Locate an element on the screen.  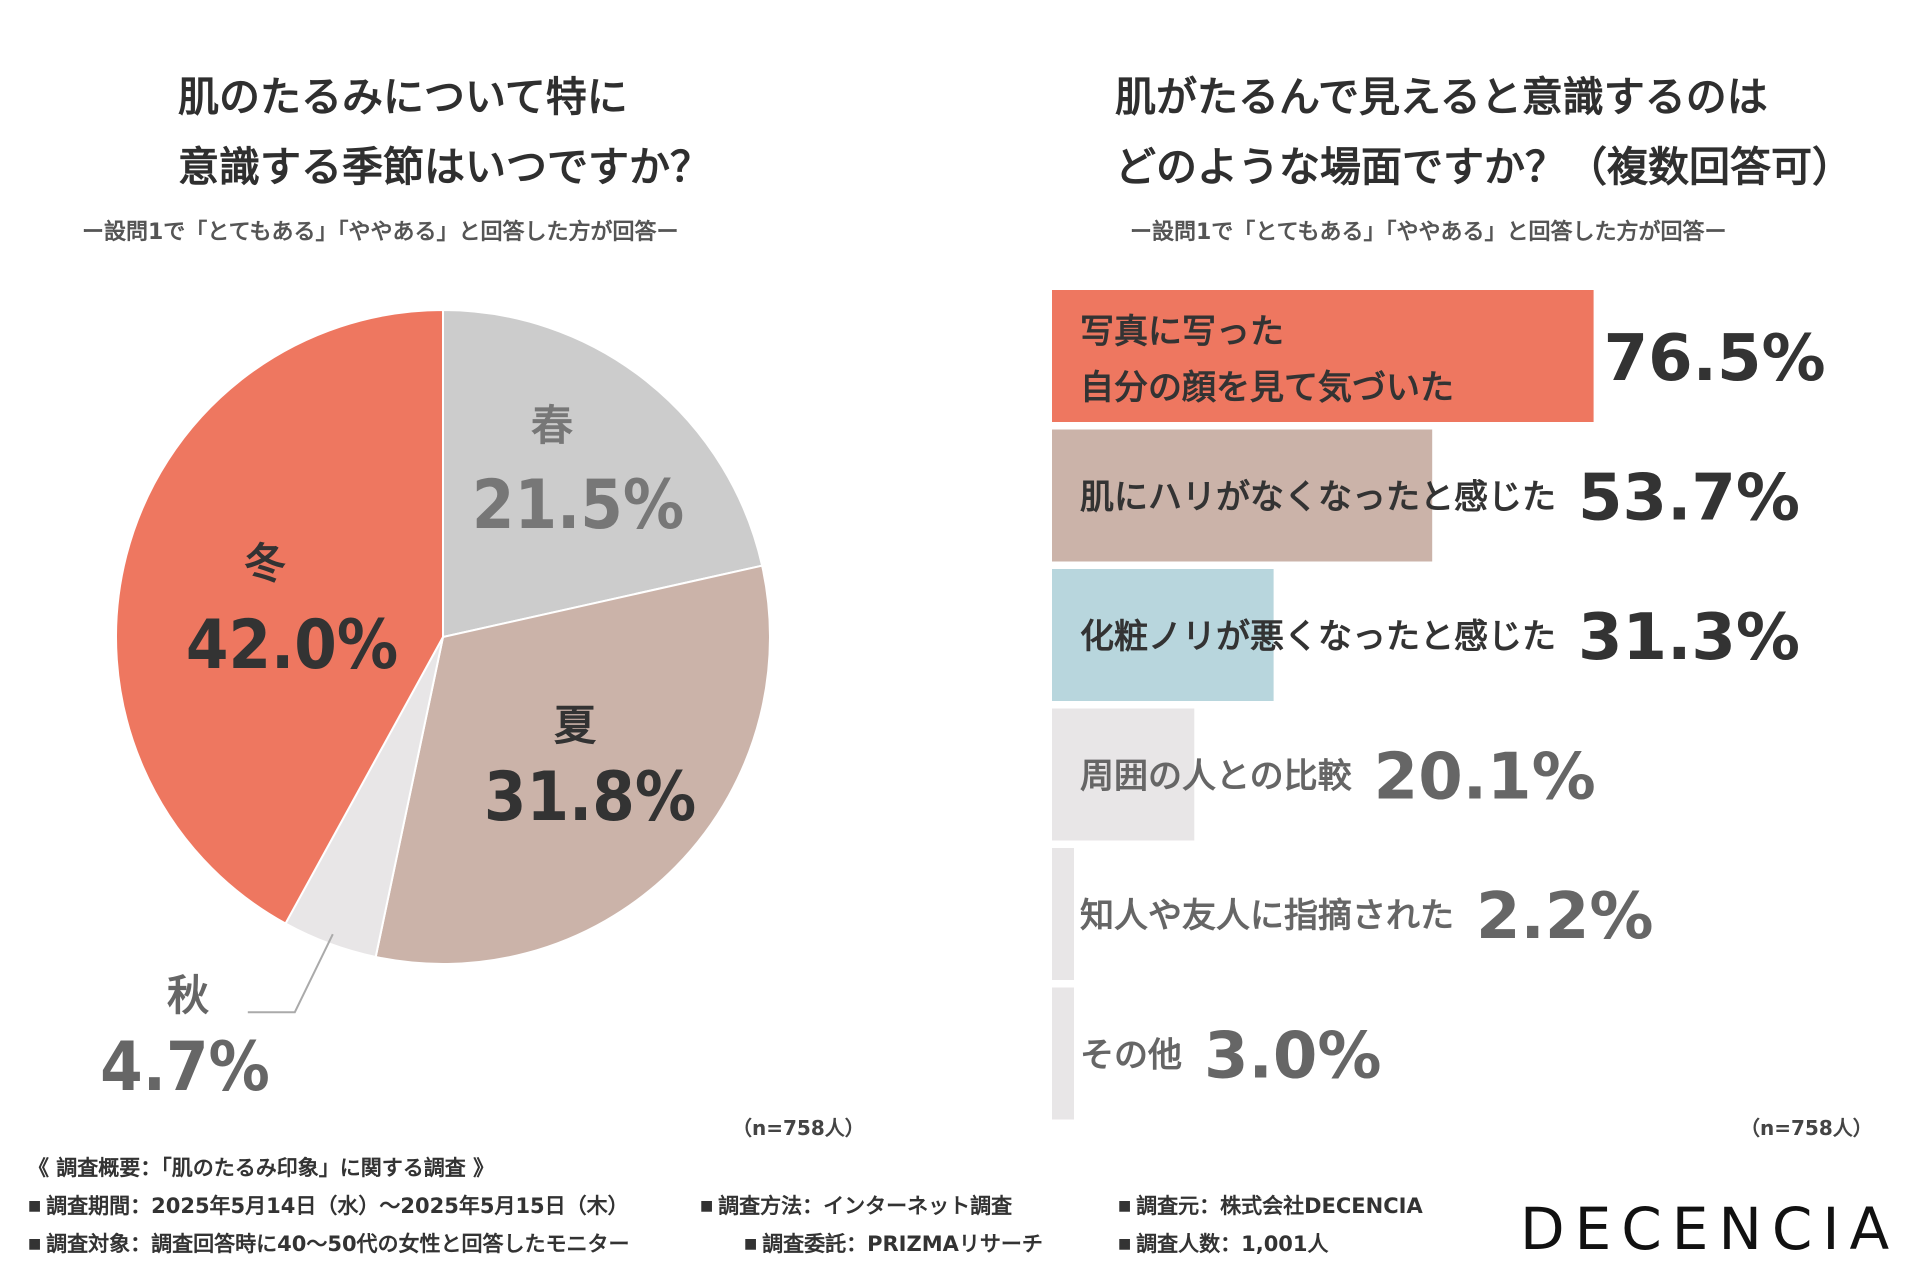
left-chart-title-line1: 肌のたるみについて特に is located at coordinates (403, 97).